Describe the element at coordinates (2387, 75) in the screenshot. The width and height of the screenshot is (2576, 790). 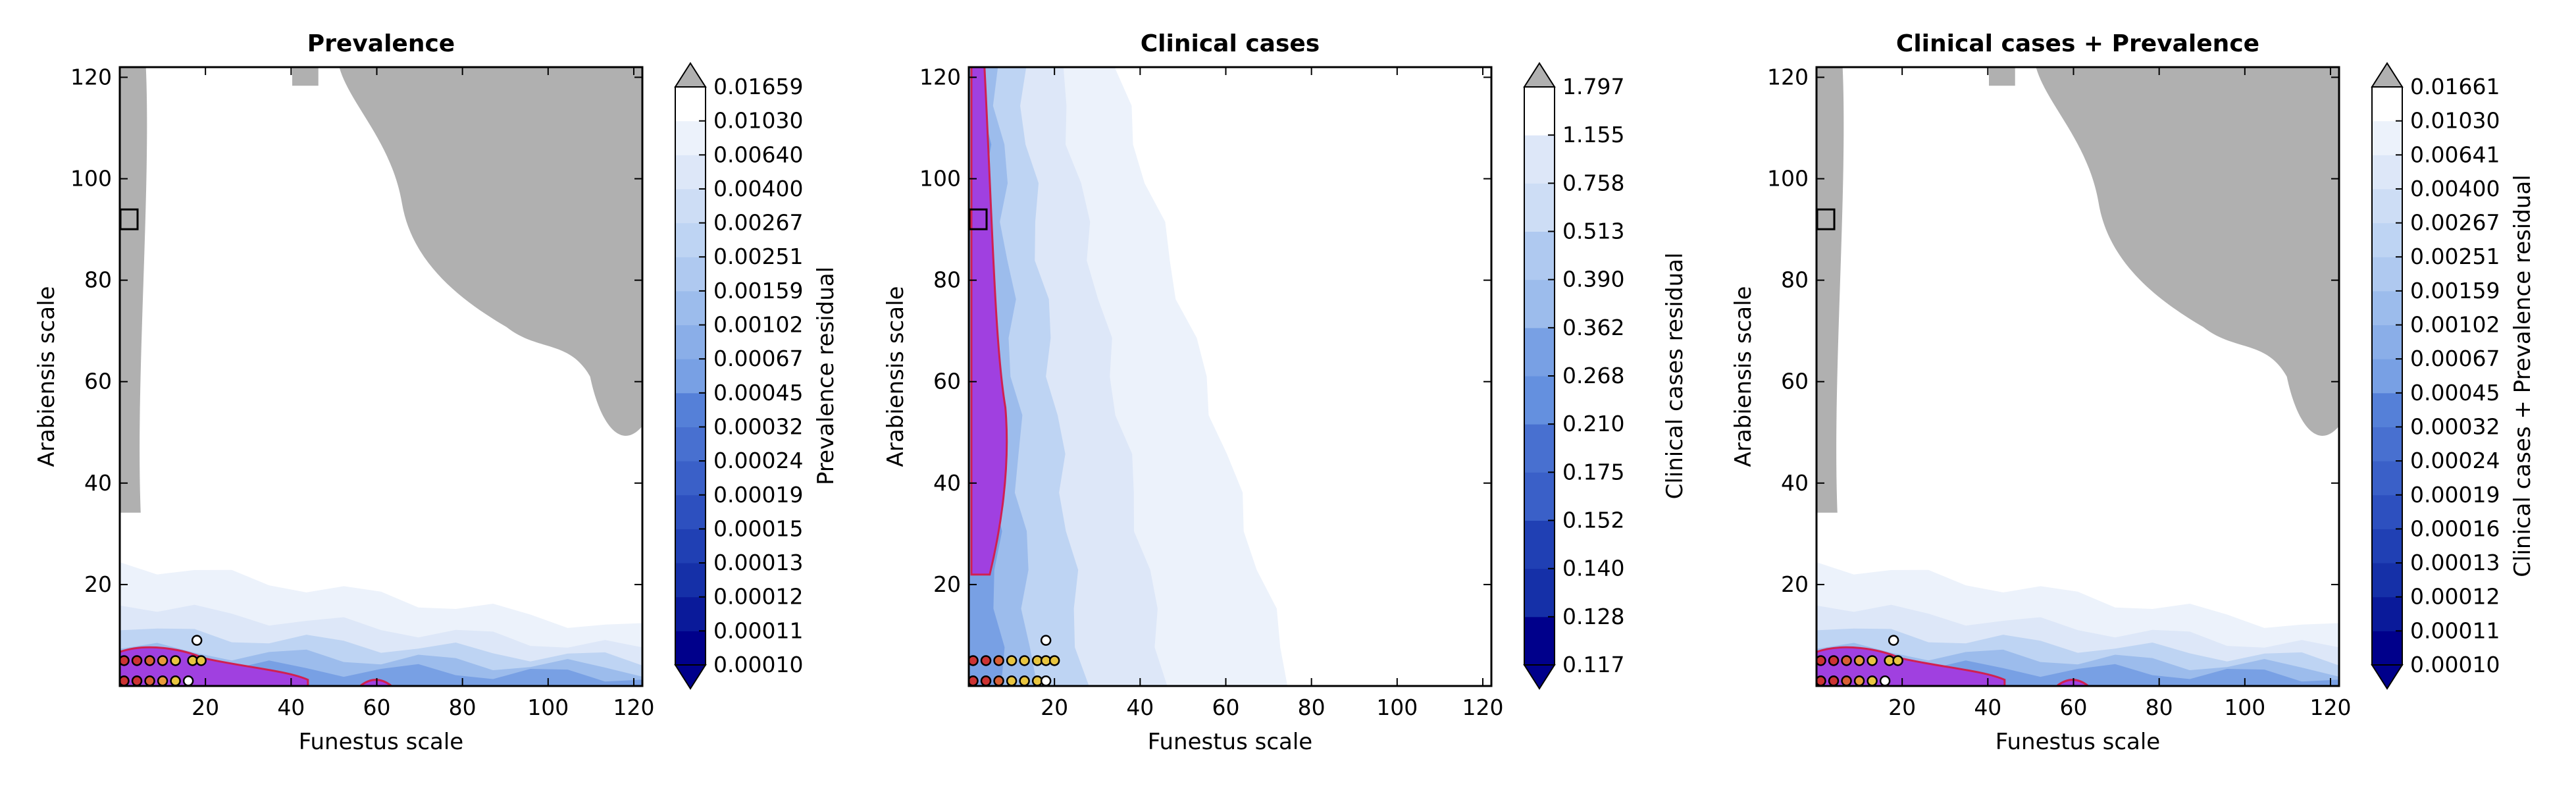
I see `colorbar-extend-top` at that location.